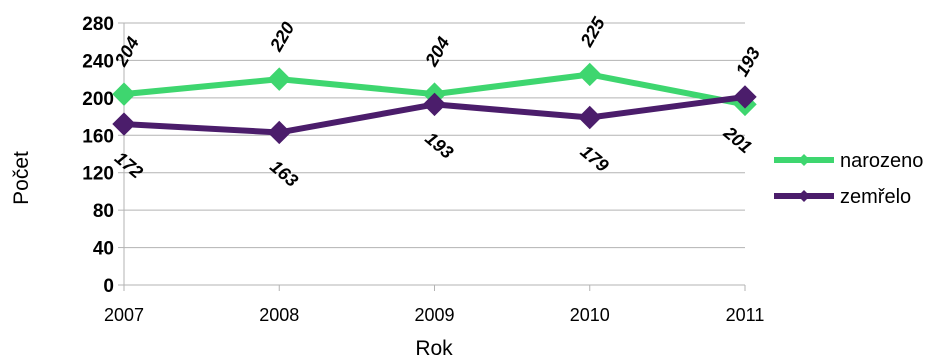 Image resolution: width=944 pixels, height=358 pixels. Describe the element at coordinates (98, 174) in the screenshot. I see `y-tick-label: 120` at that location.